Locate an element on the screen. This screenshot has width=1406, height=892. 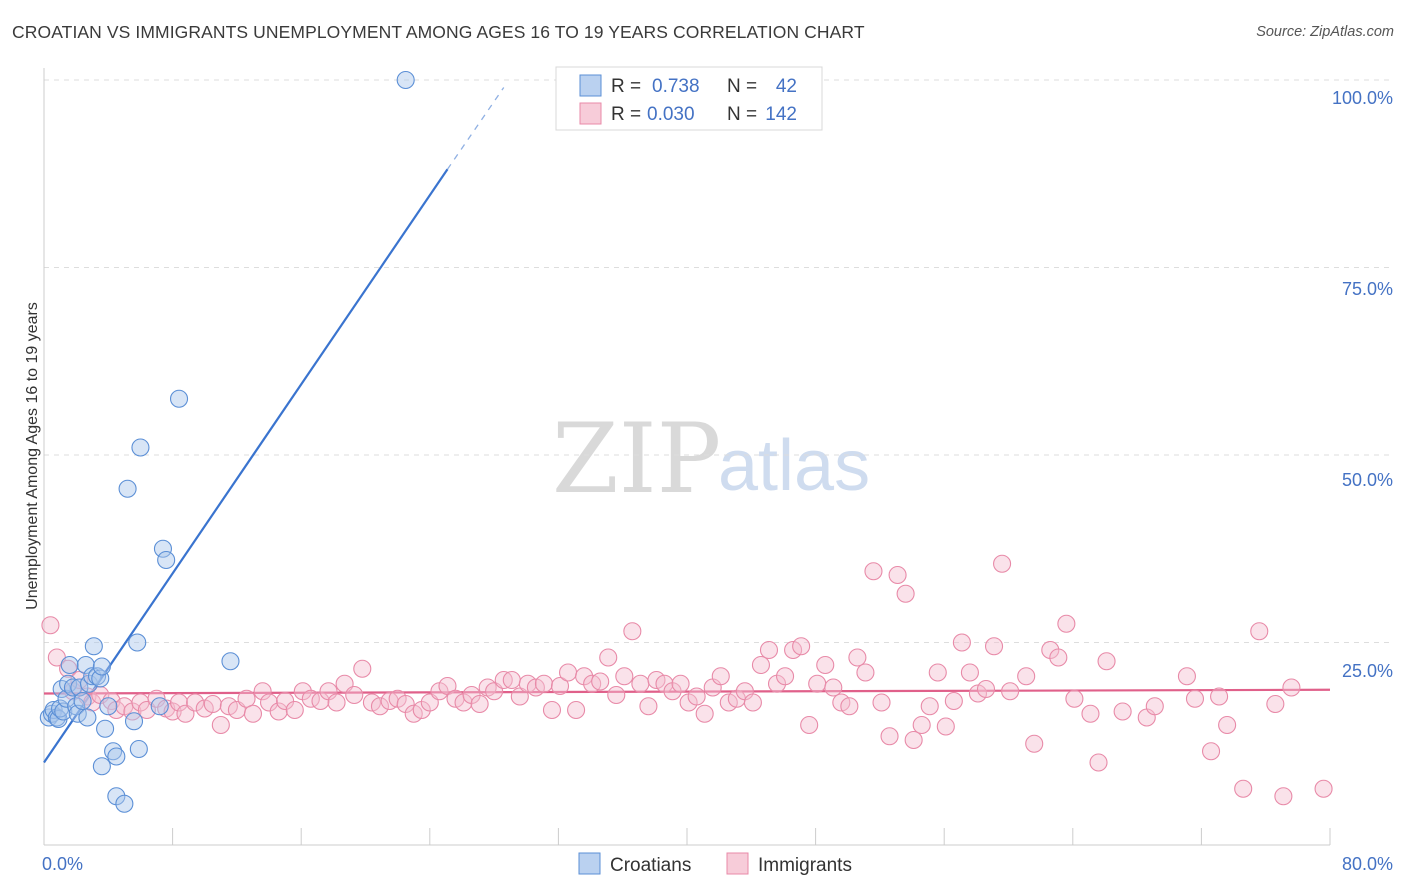
legend-n-label-immigrants: N = is located at coordinates (742, 114).